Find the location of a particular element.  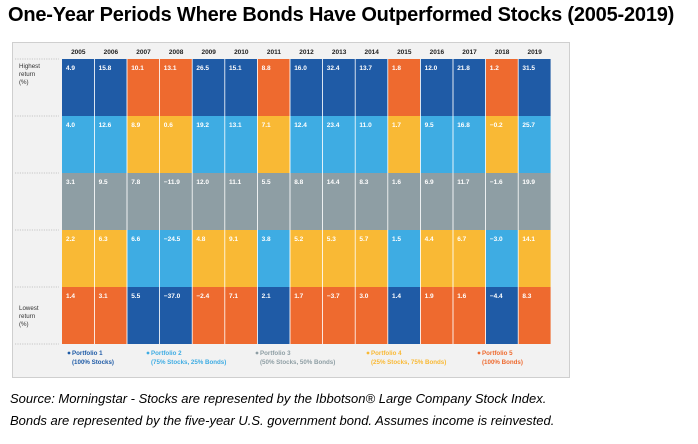

cell-value-2018-portfolio-1: −4.4 is located at coordinates (496, 296).